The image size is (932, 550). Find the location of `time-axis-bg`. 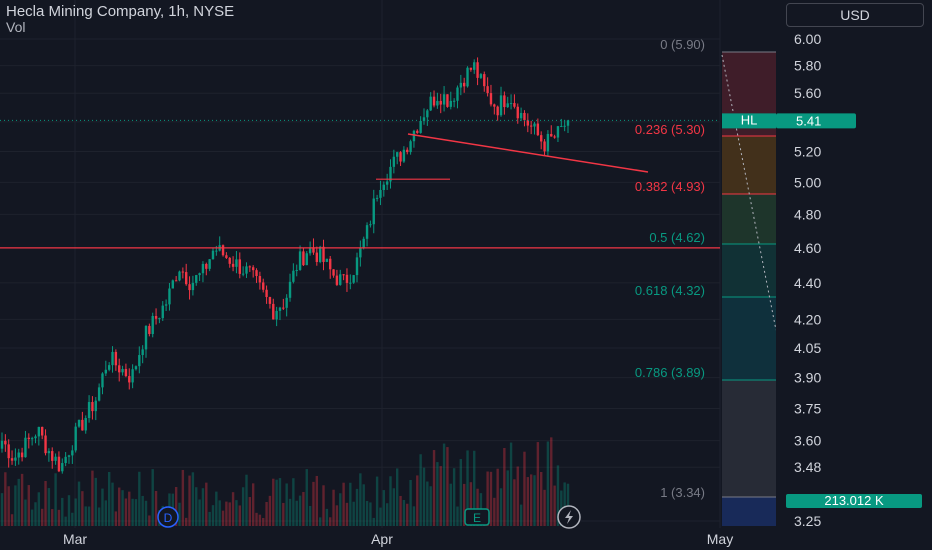

time-axis-bg is located at coordinates (466, 539).